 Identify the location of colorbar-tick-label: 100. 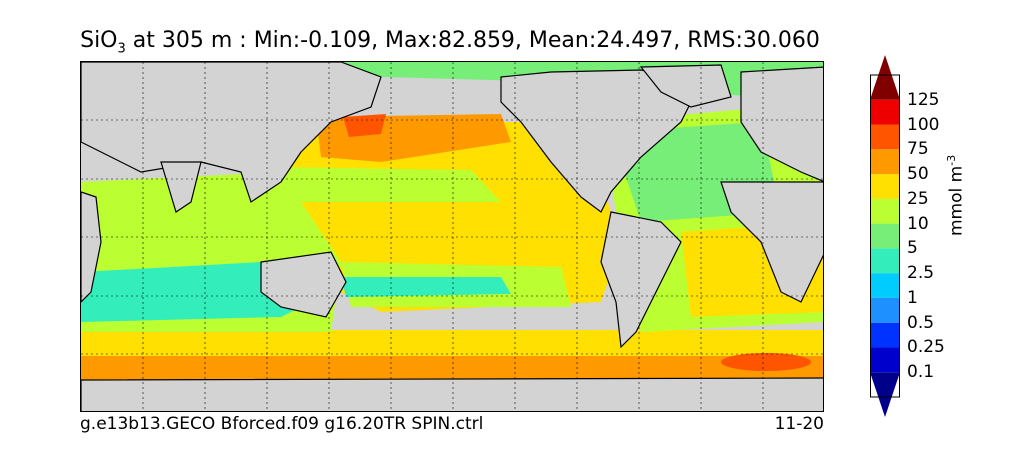
(923, 124).